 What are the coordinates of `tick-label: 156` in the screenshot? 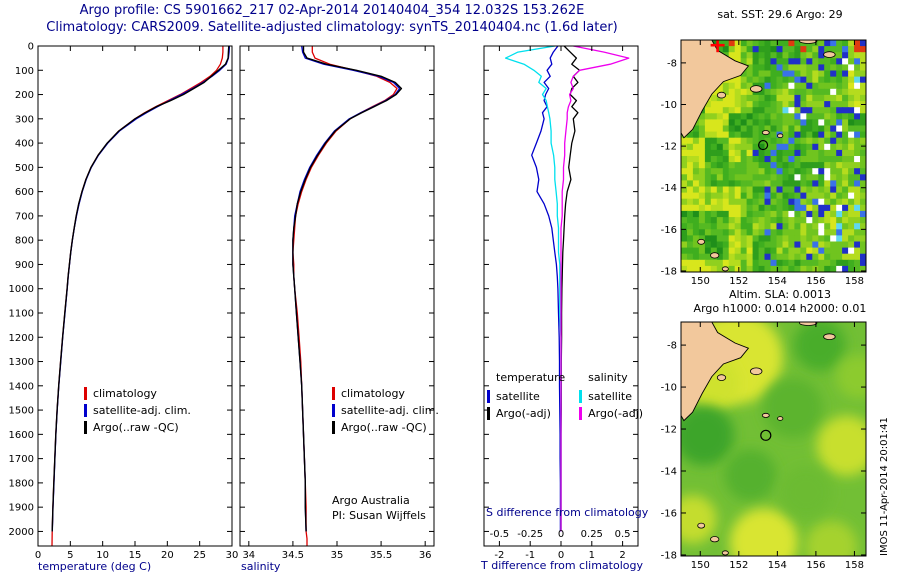 It's located at (815, 281).